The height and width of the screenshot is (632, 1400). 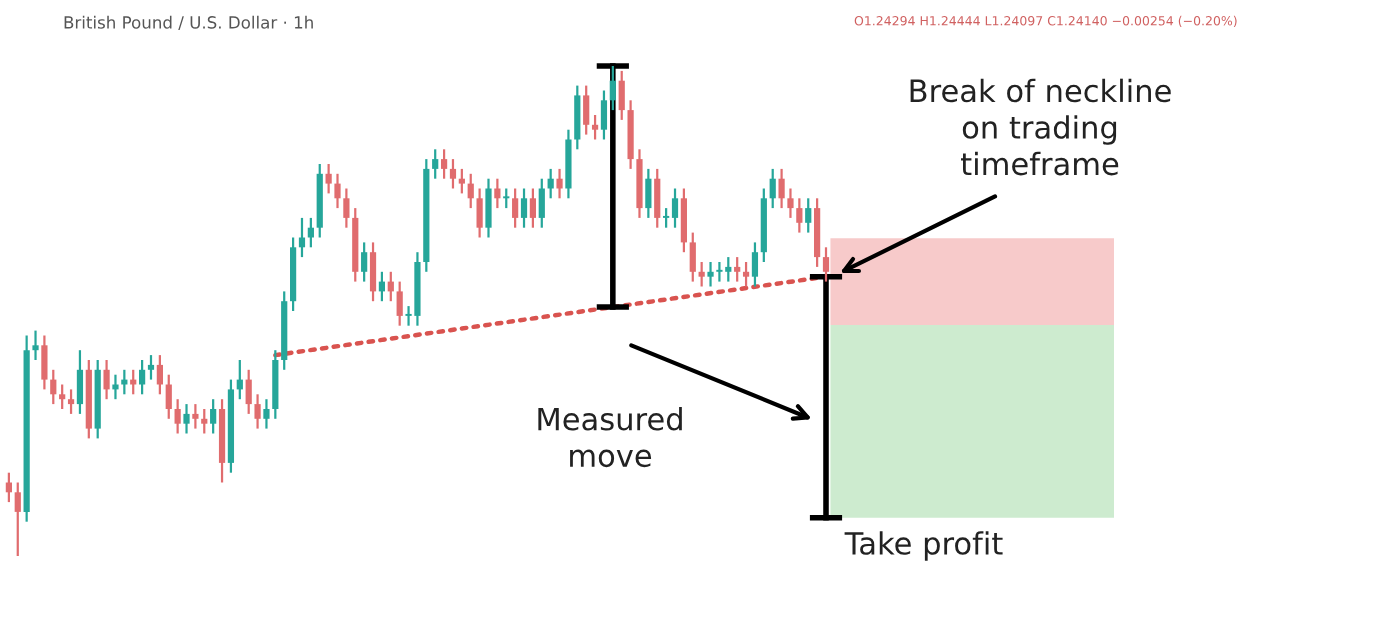 I want to click on text: Take profit, so click(x=923, y=546).